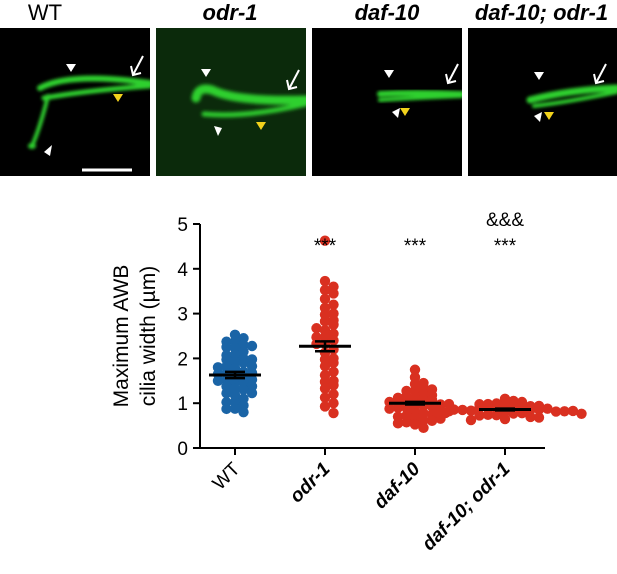 The image size is (617, 574). What do you see at coordinates (227, 476) in the screenshot?
I see `x-tick-label: WT` at bounding box center [227, 476].